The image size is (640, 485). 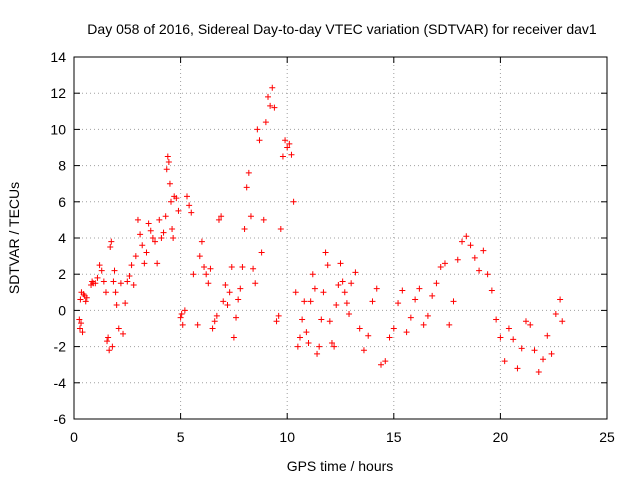 What do you see at coordinates (181, 437) in the screenshot?
I see `x-tick-label: 5` at bounding box center [181, 437].